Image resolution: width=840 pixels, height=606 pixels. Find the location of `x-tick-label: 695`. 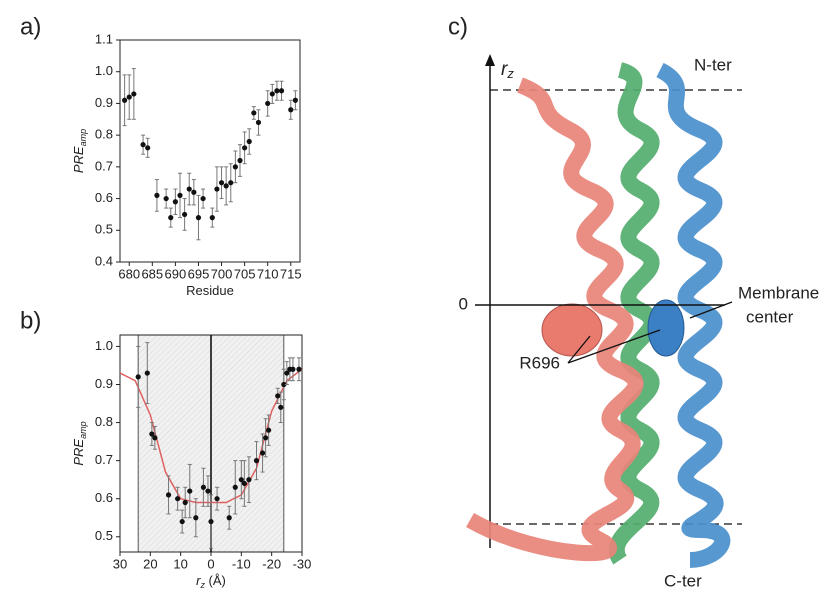

x-tick-label: 695 is located at coordinates (199, 273).